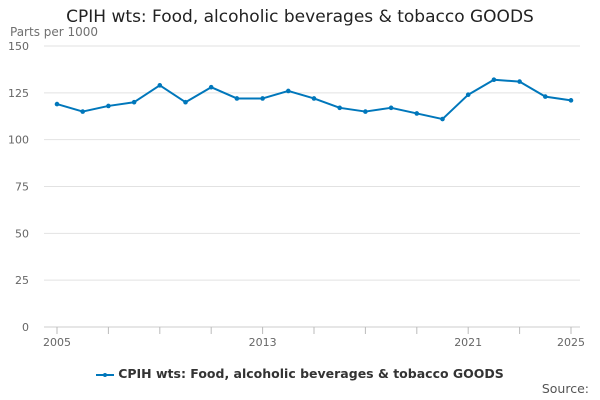  Describe the element at coordinates (18, 46) in the screenshot. I see `y-tick-label: 150` at that location.